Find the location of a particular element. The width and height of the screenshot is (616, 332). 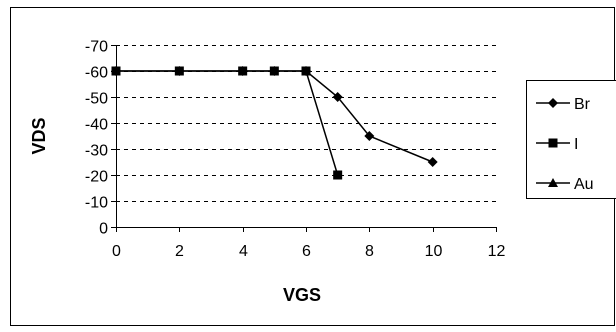

x-axis-title: VGS is located at coordinates (302, 295).